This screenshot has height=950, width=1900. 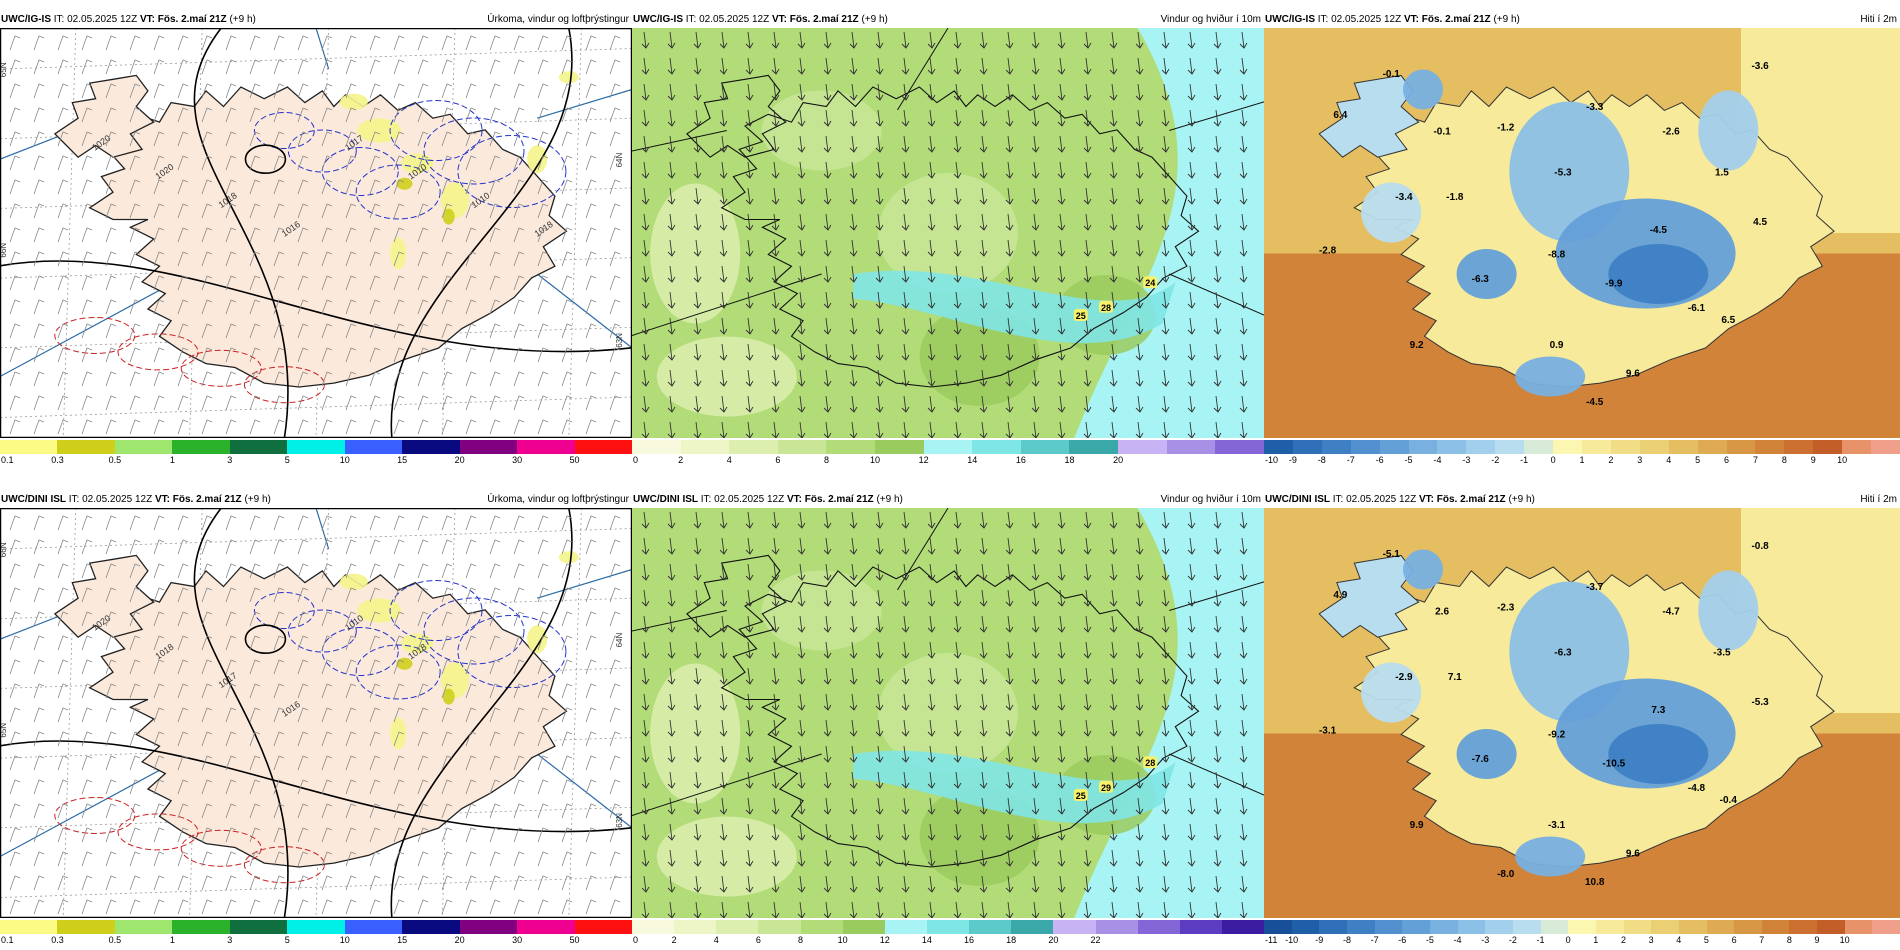 What do you see at coordinates (459, 940) in the screenshot?
I see `colorbar-label: 20` at bounding box center [459, 940].